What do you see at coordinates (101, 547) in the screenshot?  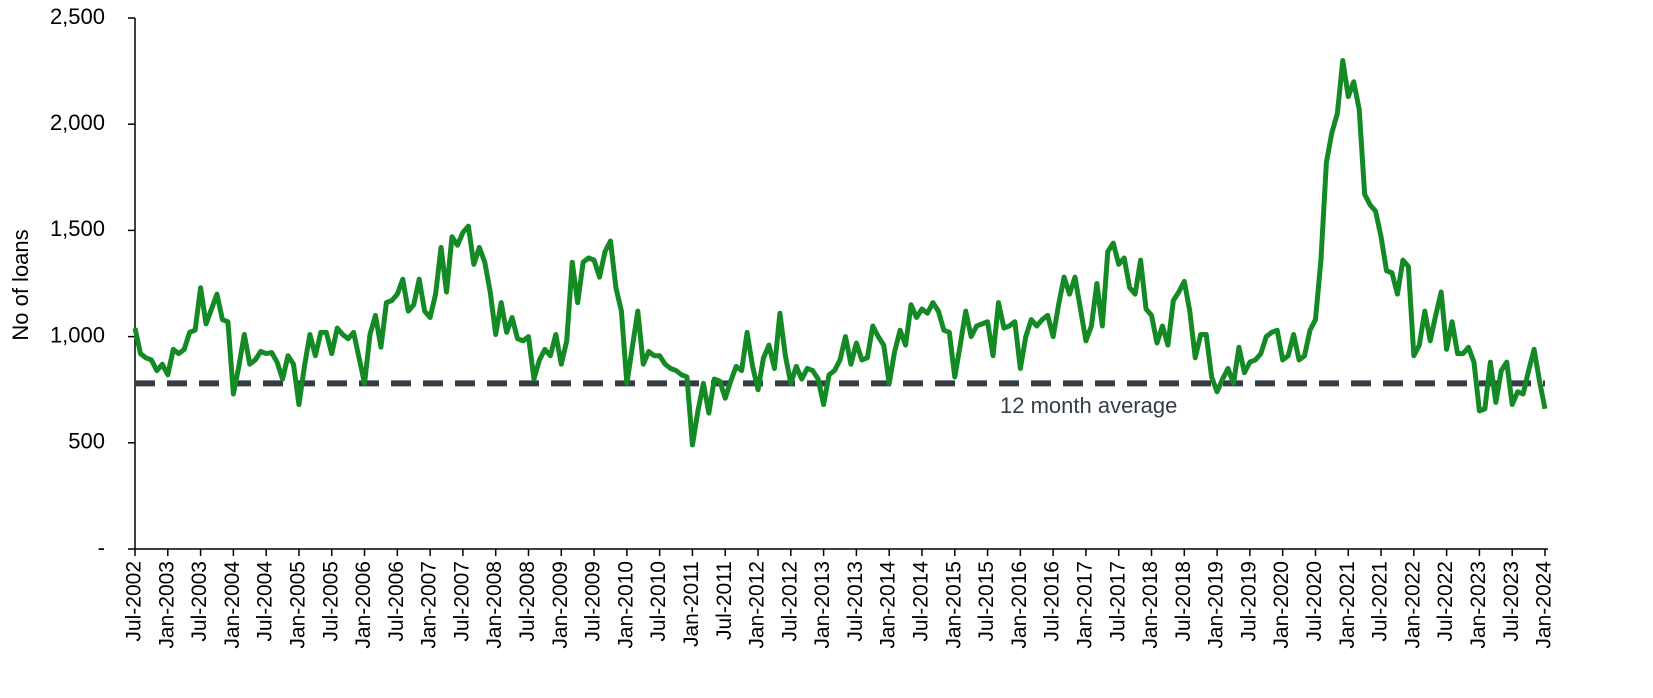 I see `y-tick-label: -` at bounding box center [101, 547].